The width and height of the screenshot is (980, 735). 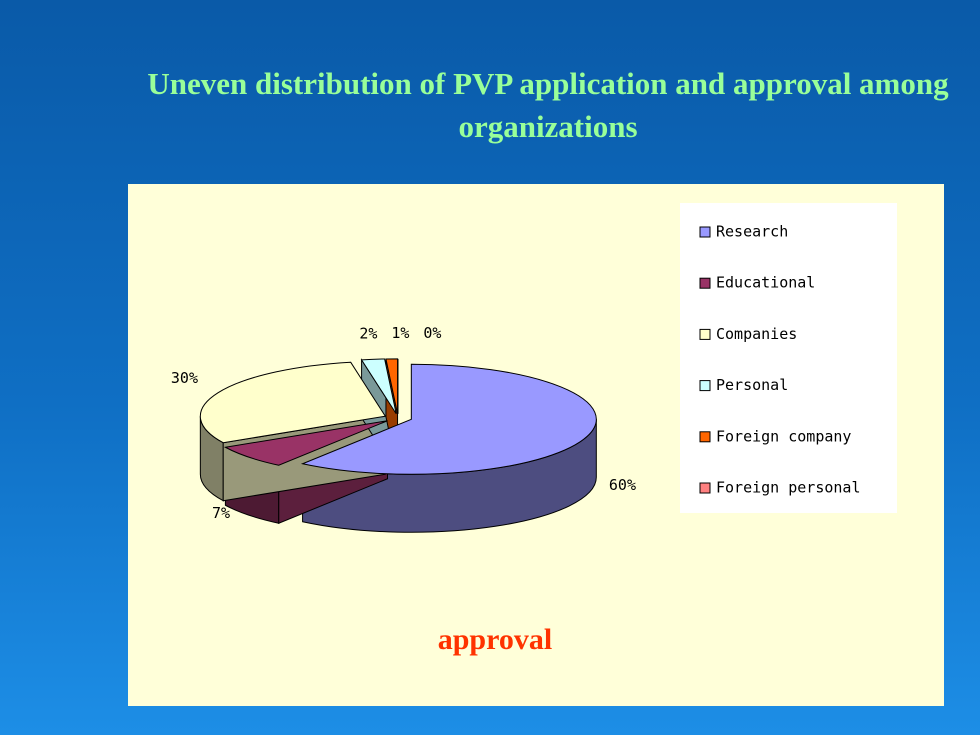 What do you see at coordinates (432, 333) in the screenshot?
I see `data-label: 0%` at bounding box center [432, 333].